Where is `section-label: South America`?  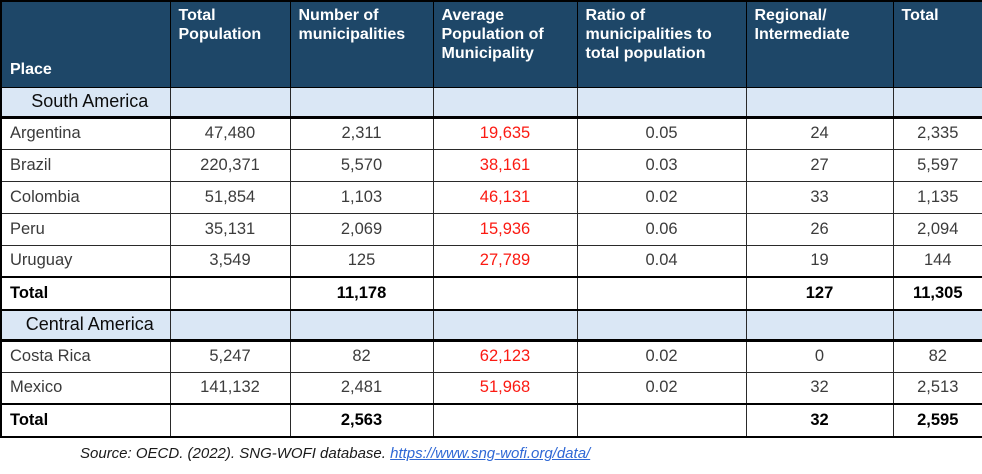
section-label: South America is located at coordinates (85, 102).